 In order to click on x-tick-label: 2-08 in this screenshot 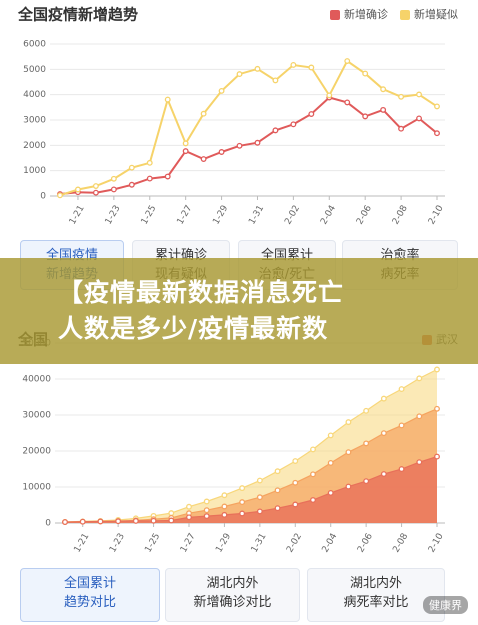, I will do `click(400, 543)`.